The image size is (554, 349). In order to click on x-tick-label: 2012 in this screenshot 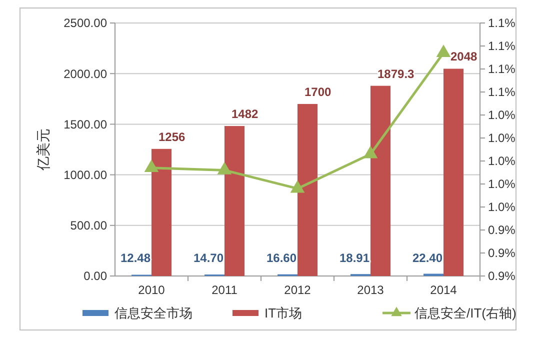, I will do `click(298, 290)`.